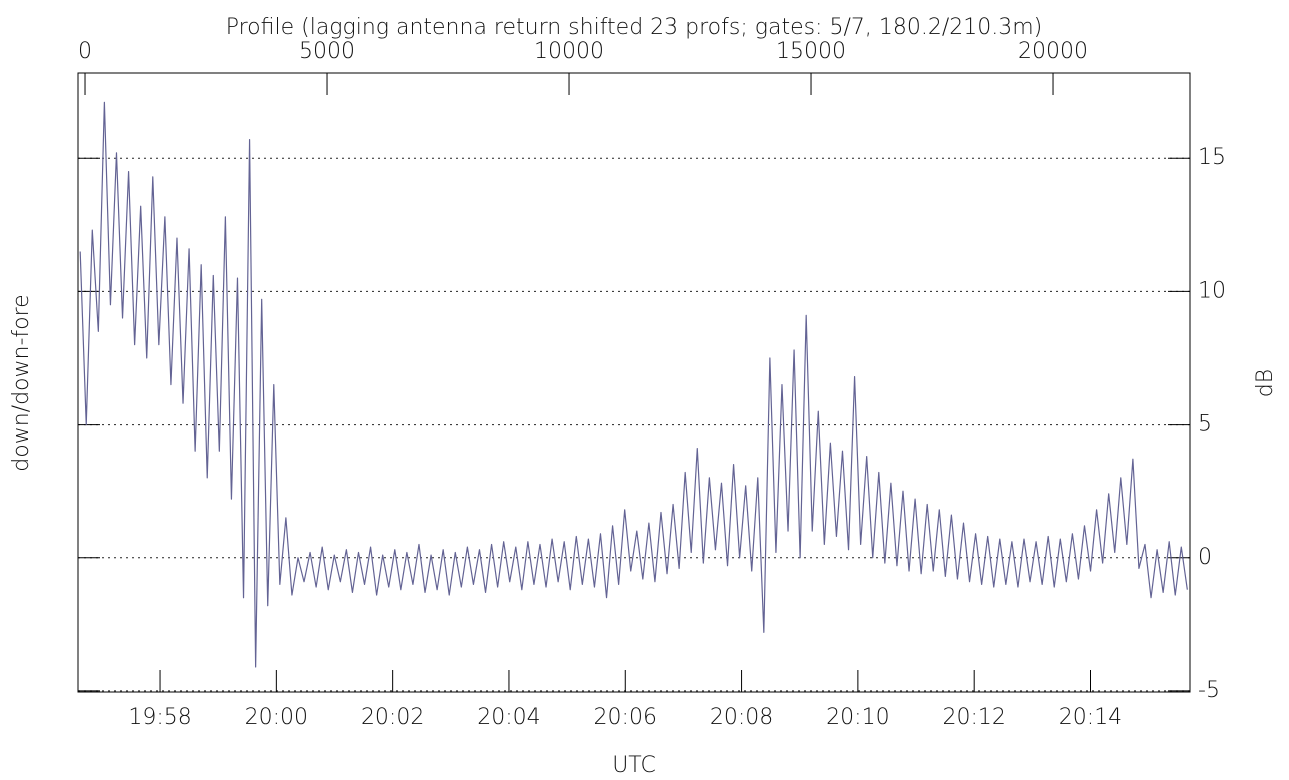 Image resolution: width=1289 pixels, height=780 pixels. Describe the element at coordinates (1205, 424) in the screenshot. I see `y2-tick-label: 5` at that location.